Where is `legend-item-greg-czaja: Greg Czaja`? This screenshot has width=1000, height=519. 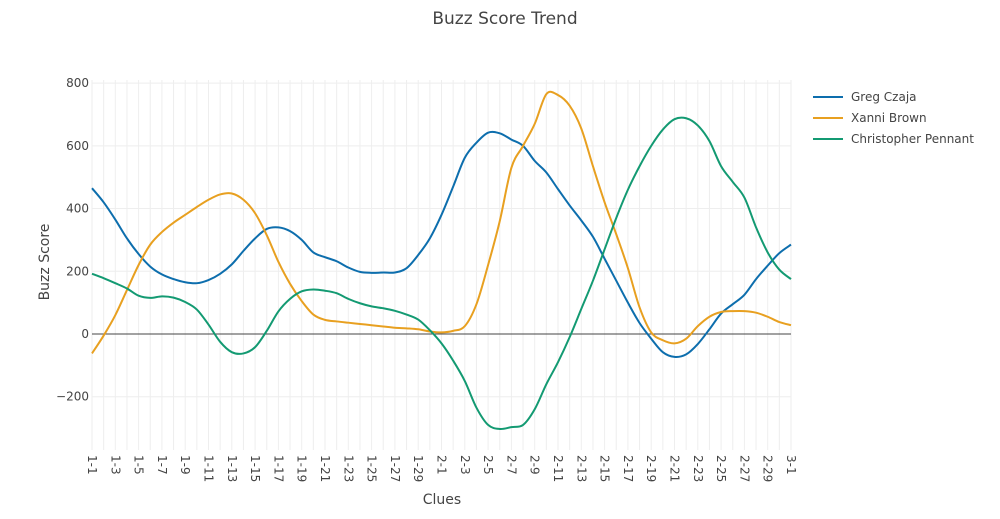
legend-item-greg-czaja: Greg Czaja is located at coordinates (865, 97).